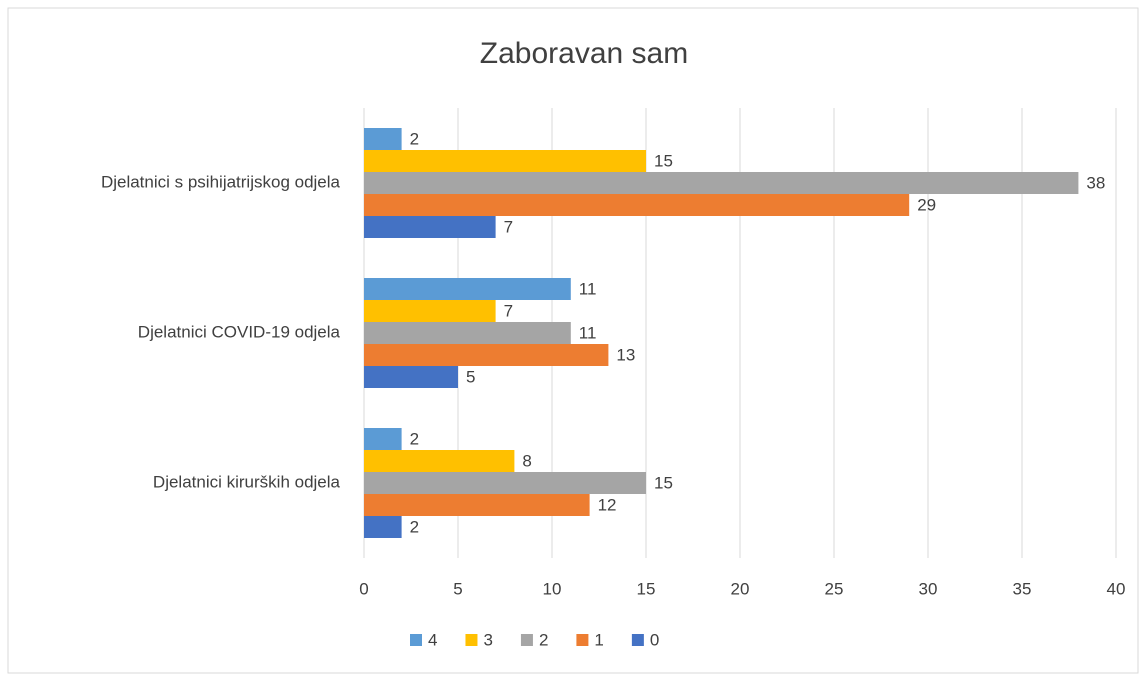 The image size is (1146, 675). I want to click on value-label: 38, so click(1095, 182).